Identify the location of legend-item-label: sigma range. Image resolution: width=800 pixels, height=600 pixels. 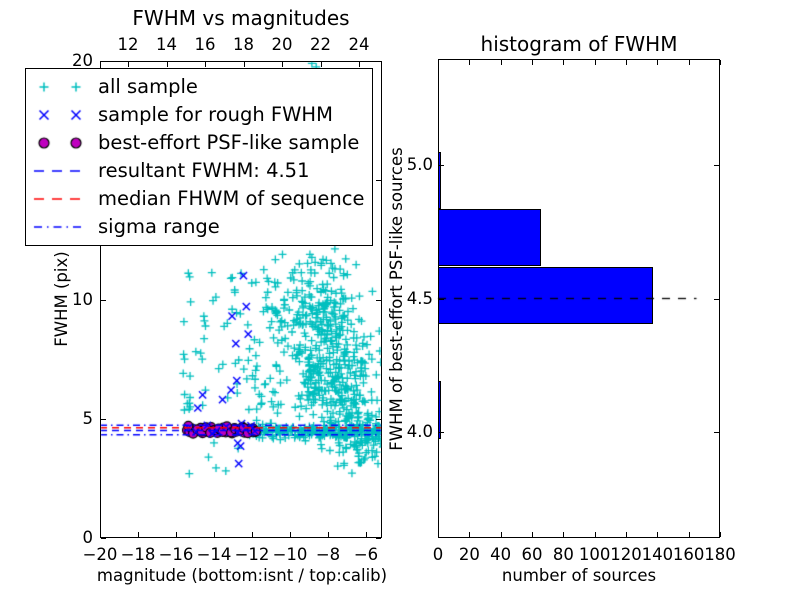
(159, 227).